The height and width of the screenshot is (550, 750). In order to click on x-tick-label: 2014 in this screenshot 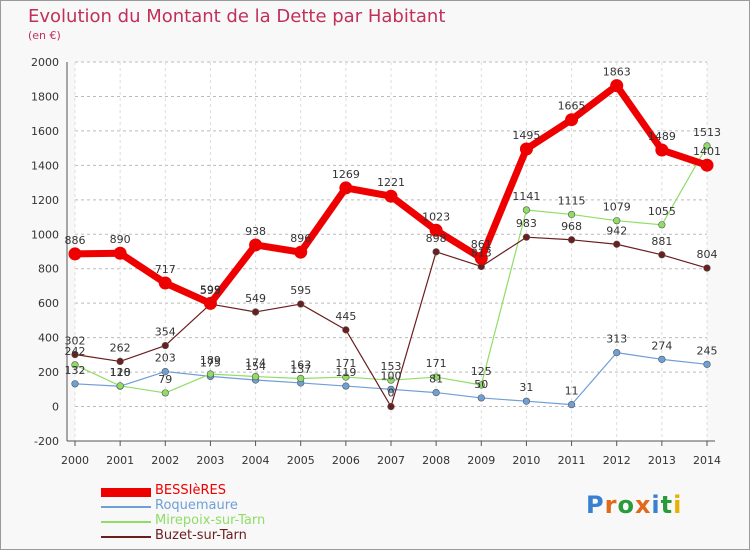, I will do `click(707, 460)`.